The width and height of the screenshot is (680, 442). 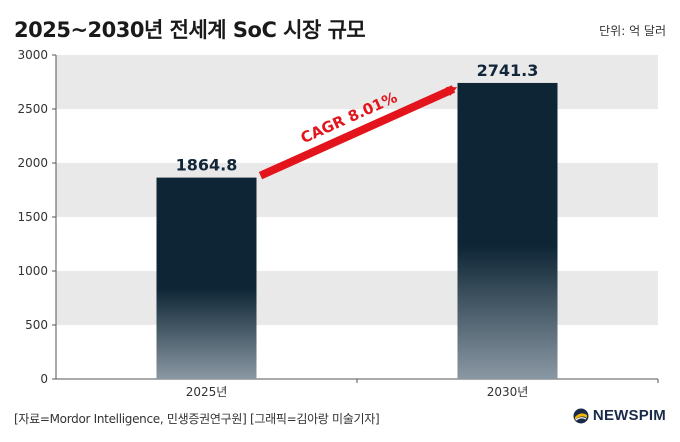 I want to click on cagr-arrow, so click(x=358, y=132).